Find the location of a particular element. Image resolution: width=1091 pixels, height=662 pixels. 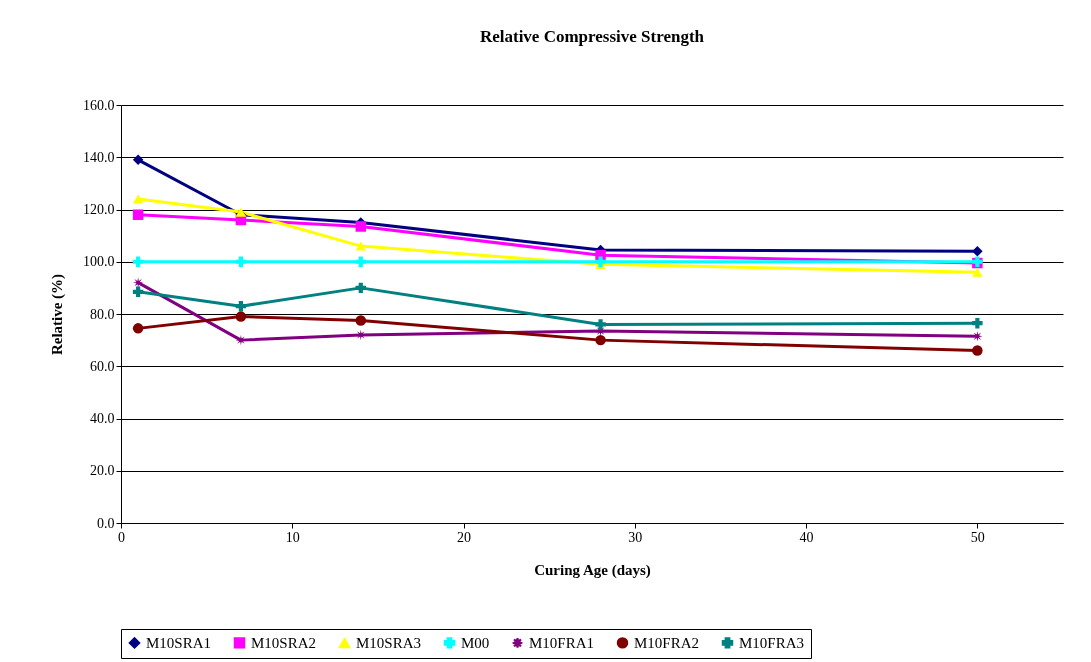

legend-label: M00 is located at coordinates (475, 642).